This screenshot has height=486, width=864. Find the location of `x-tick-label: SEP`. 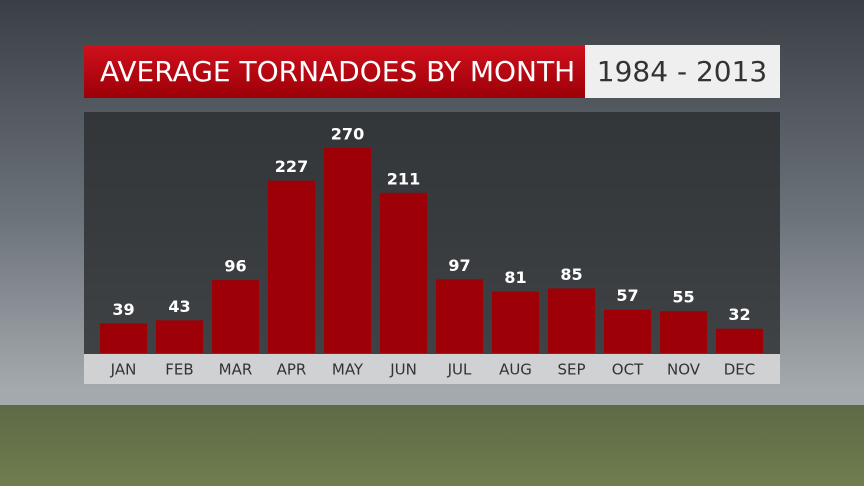

x-tick-label: SEP is located at coordinates (571, 370).